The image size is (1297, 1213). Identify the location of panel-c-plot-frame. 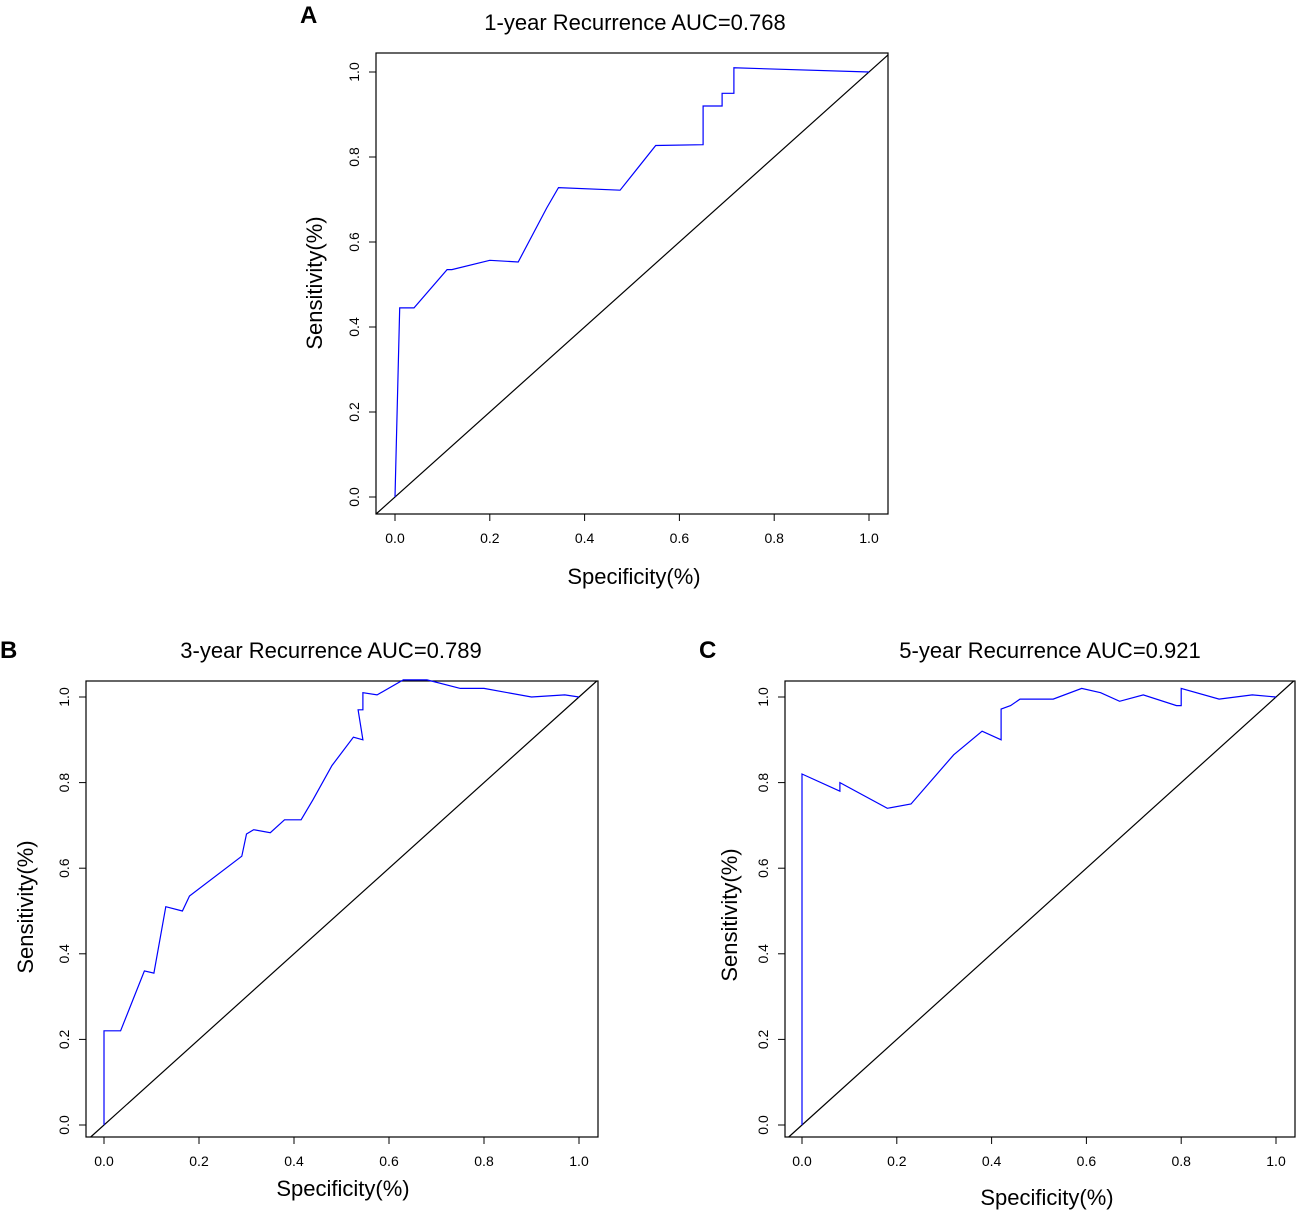
(1040, 909).